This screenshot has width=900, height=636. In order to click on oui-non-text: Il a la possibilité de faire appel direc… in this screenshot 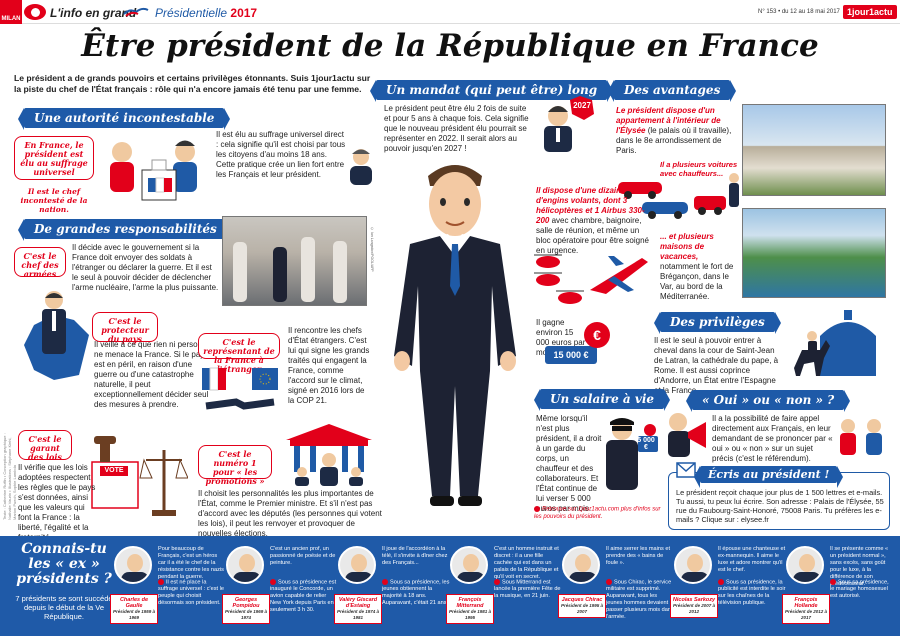, I will do `click(772, 438)`.